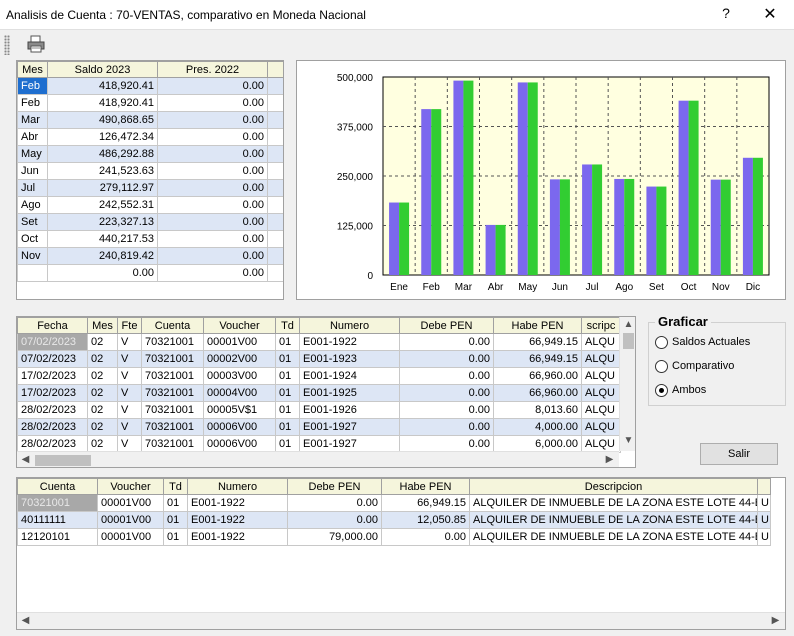  What do you see at coordinates (212, 69) in the screenshot?
I see `col-pres: Pres. 2022` at bounding box center [212, 69].